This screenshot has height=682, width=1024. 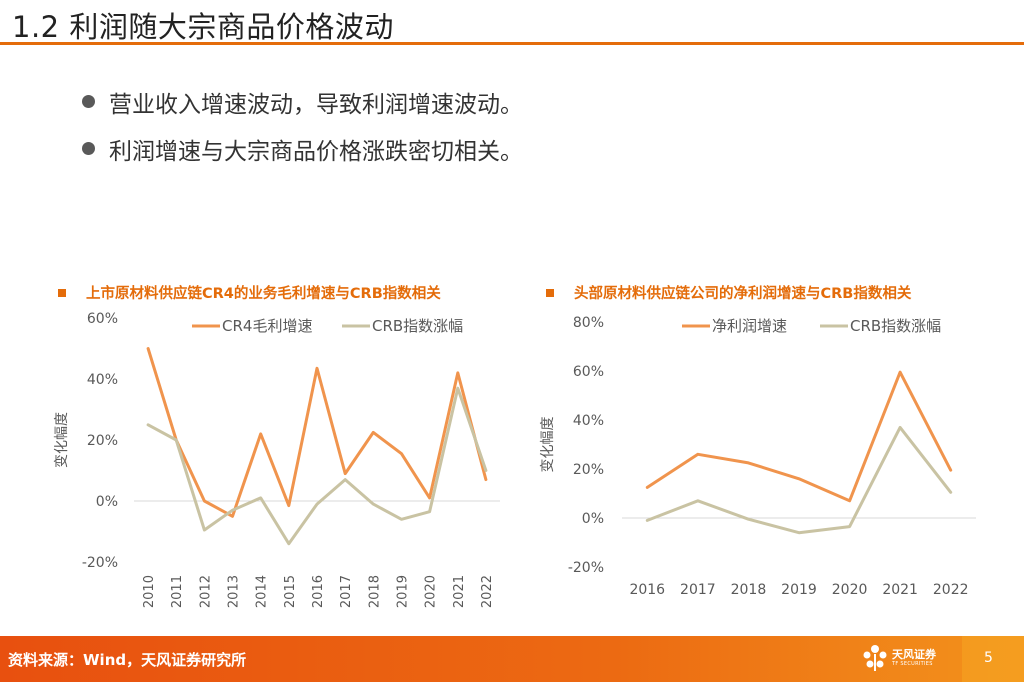 I want to click on x-tick-label: 2015, so click(x=290, y=591).